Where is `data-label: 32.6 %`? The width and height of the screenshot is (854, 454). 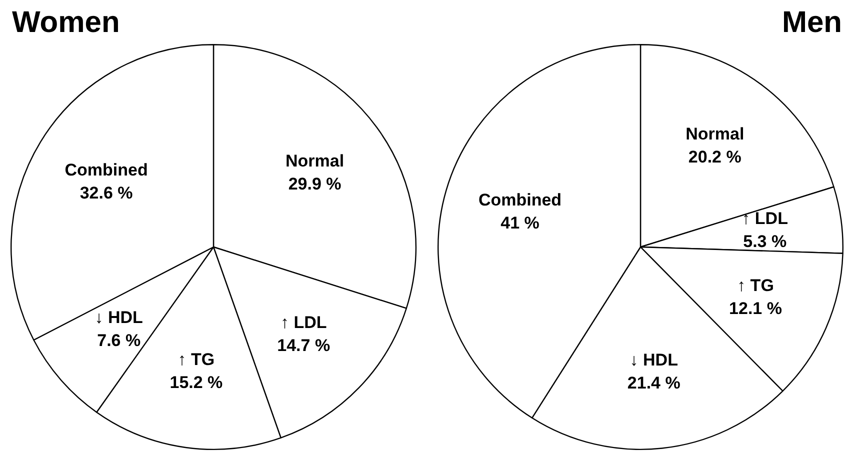
data-label: 32.6 % is located at coordinates (106, 192).